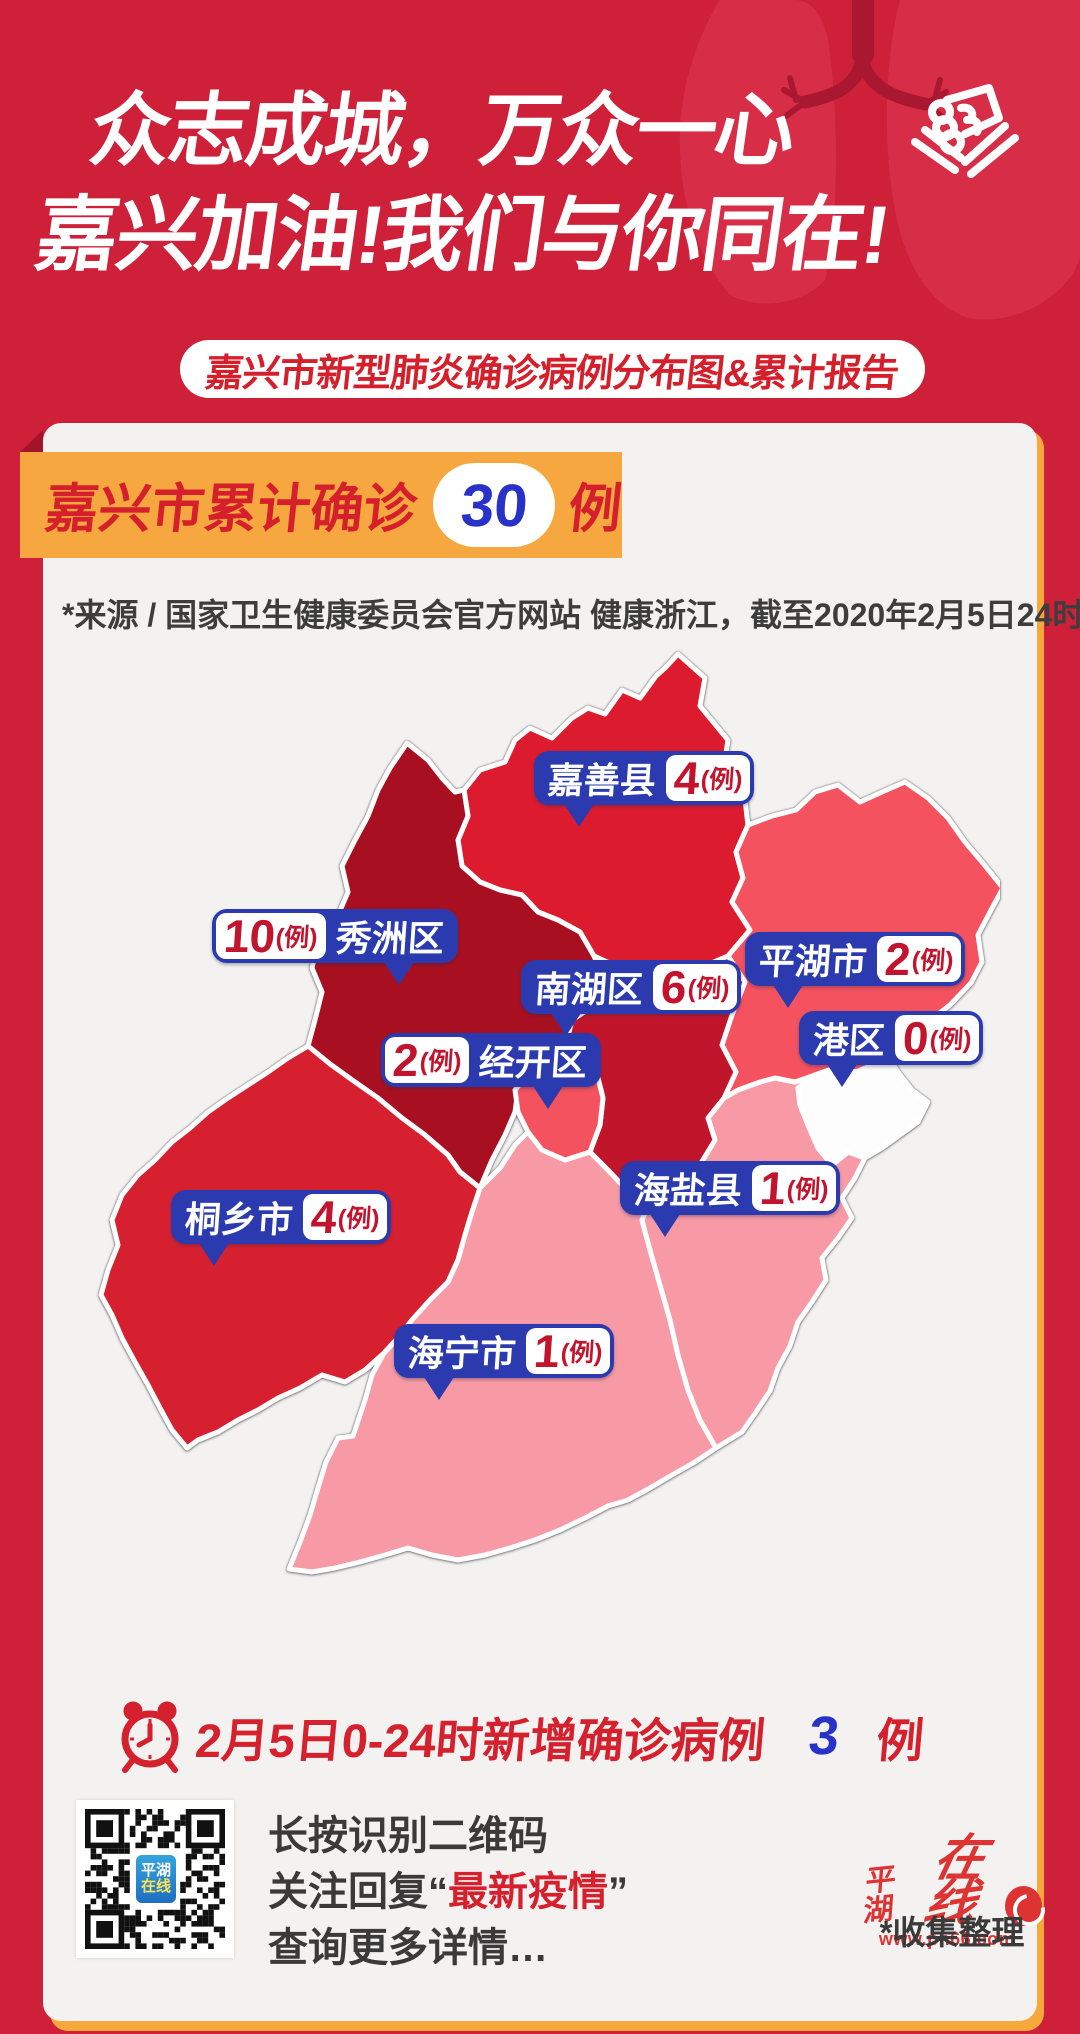  Describe the element at coordinates (631, 998) in the screenshot. I see `label-nanhu: 南湖区 6 (例)` at that location.